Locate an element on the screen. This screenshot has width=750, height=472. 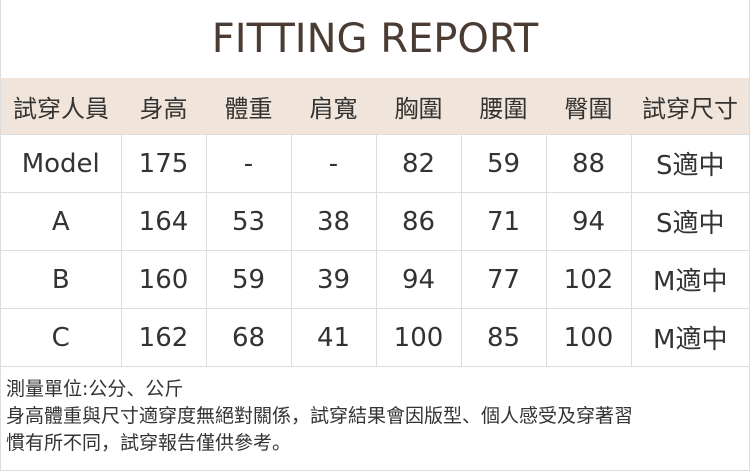
table-cell: 175 is located at coordinates (163, 163).